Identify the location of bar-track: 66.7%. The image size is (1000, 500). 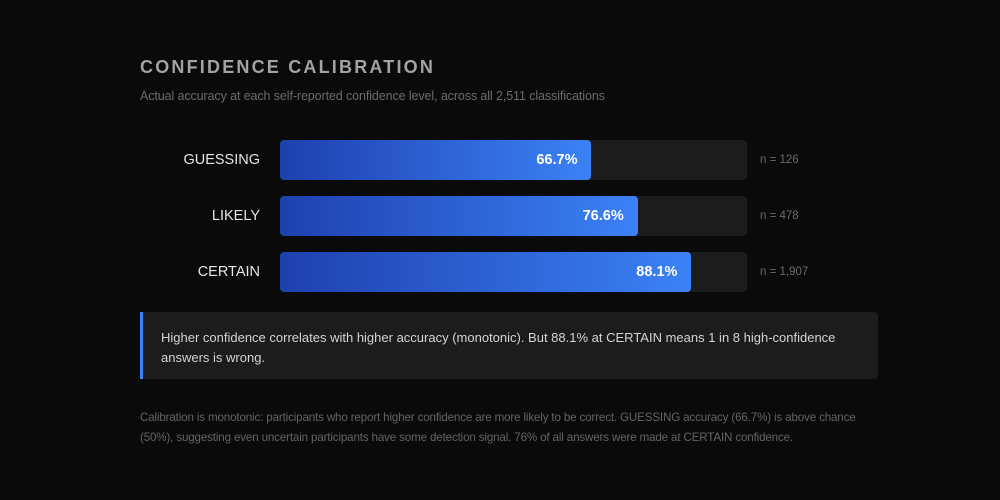
(513, 160).